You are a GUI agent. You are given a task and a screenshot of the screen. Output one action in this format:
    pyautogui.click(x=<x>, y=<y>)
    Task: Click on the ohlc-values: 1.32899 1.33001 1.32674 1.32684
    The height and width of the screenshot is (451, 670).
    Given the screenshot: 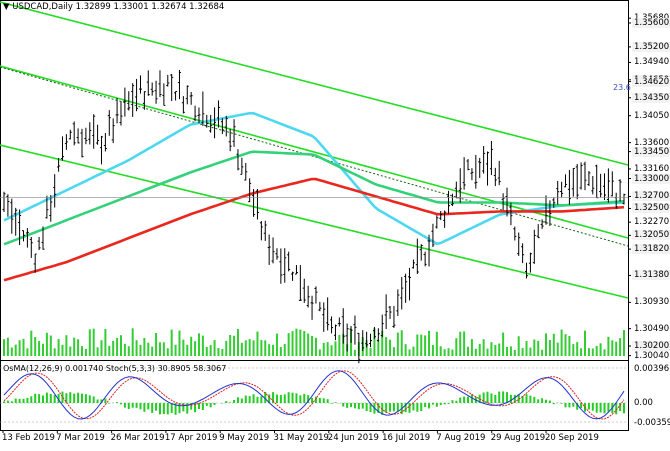 What is the action you would take?
    pyautogui.click(x=150, y=7)
    